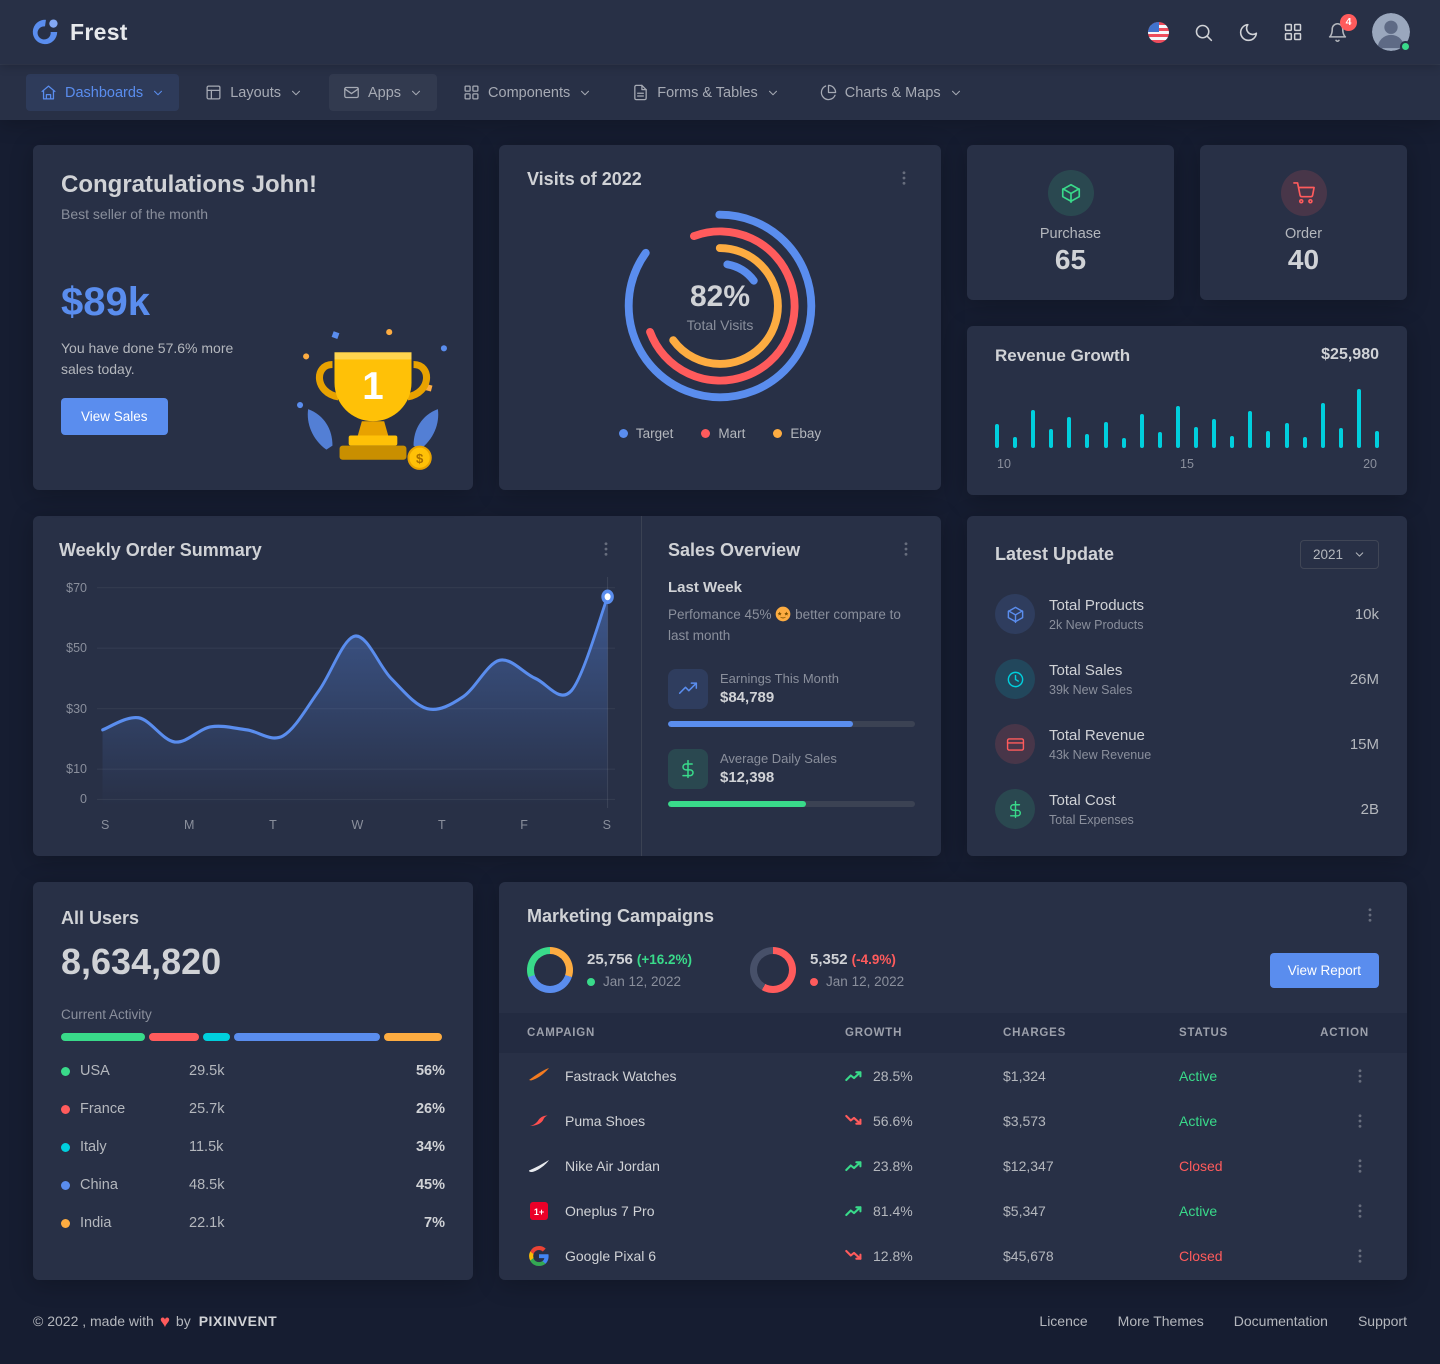 The width and height of the screenshot is (1440, 1364). Describe the element at coordinates (791, 688) in the screenshot. I see `earnings-metric: Earnings This Month $84,789` at that location.